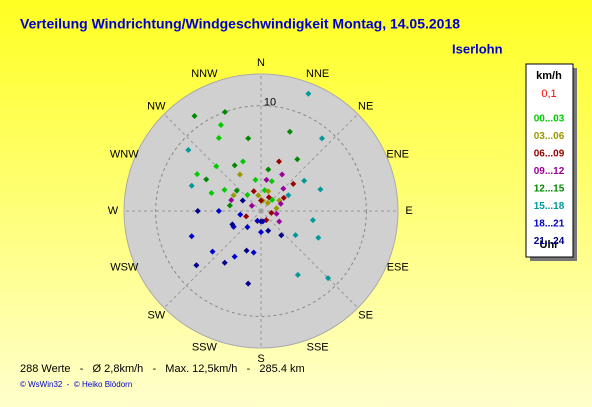 The image size is (592, 407). I want to click on direction-label: N, so click(261, 63).